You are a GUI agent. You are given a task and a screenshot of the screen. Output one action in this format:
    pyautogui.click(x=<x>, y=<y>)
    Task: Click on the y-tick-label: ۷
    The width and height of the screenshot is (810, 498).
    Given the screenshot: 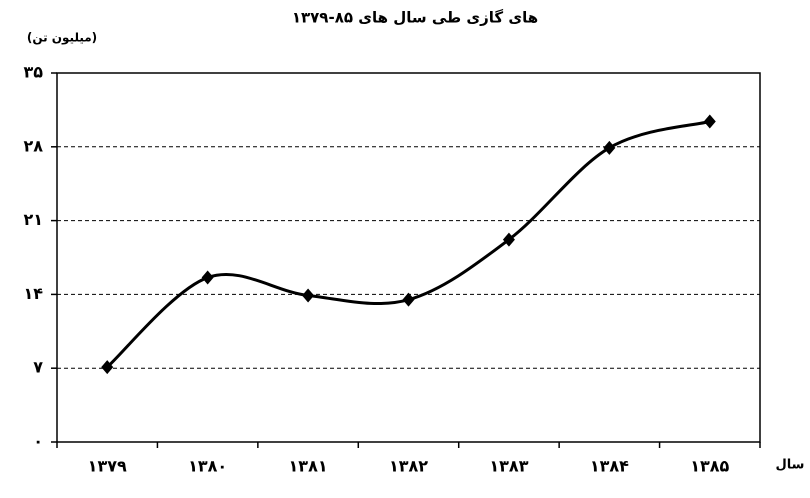 What is the action you would take?
    pyautogui.click(x=38, y=367)
    